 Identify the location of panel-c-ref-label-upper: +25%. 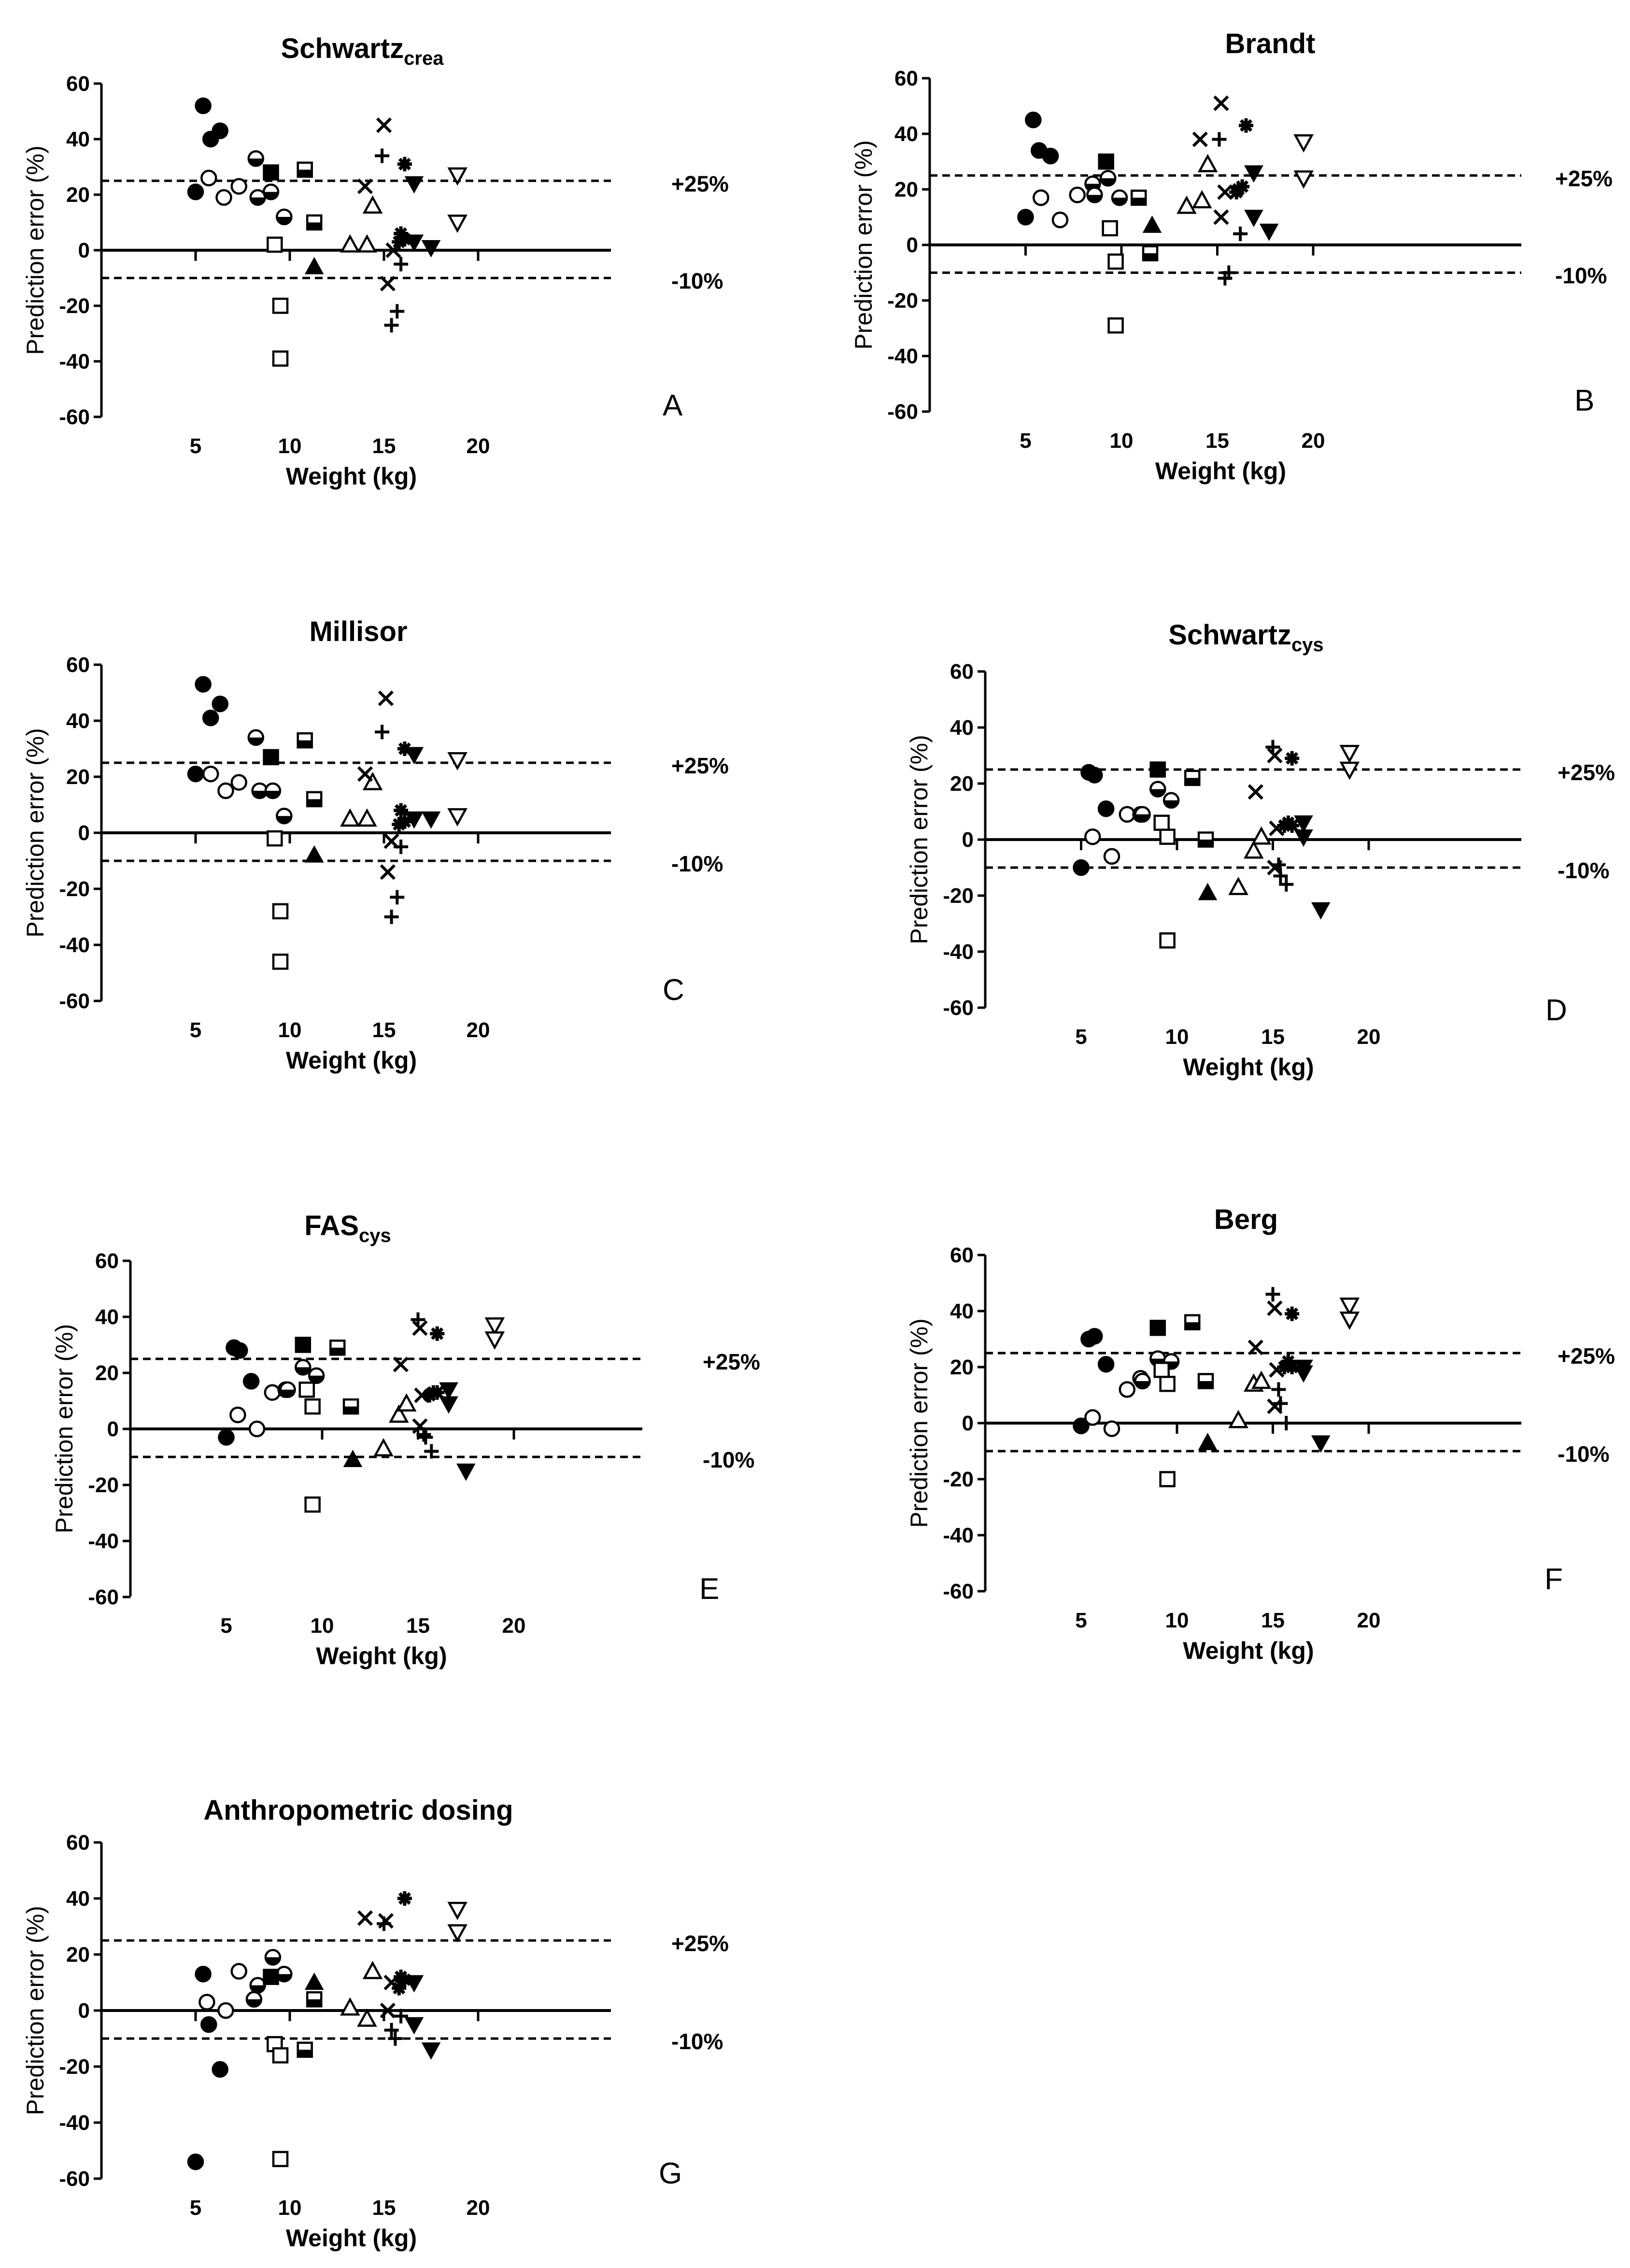
(700, 765).